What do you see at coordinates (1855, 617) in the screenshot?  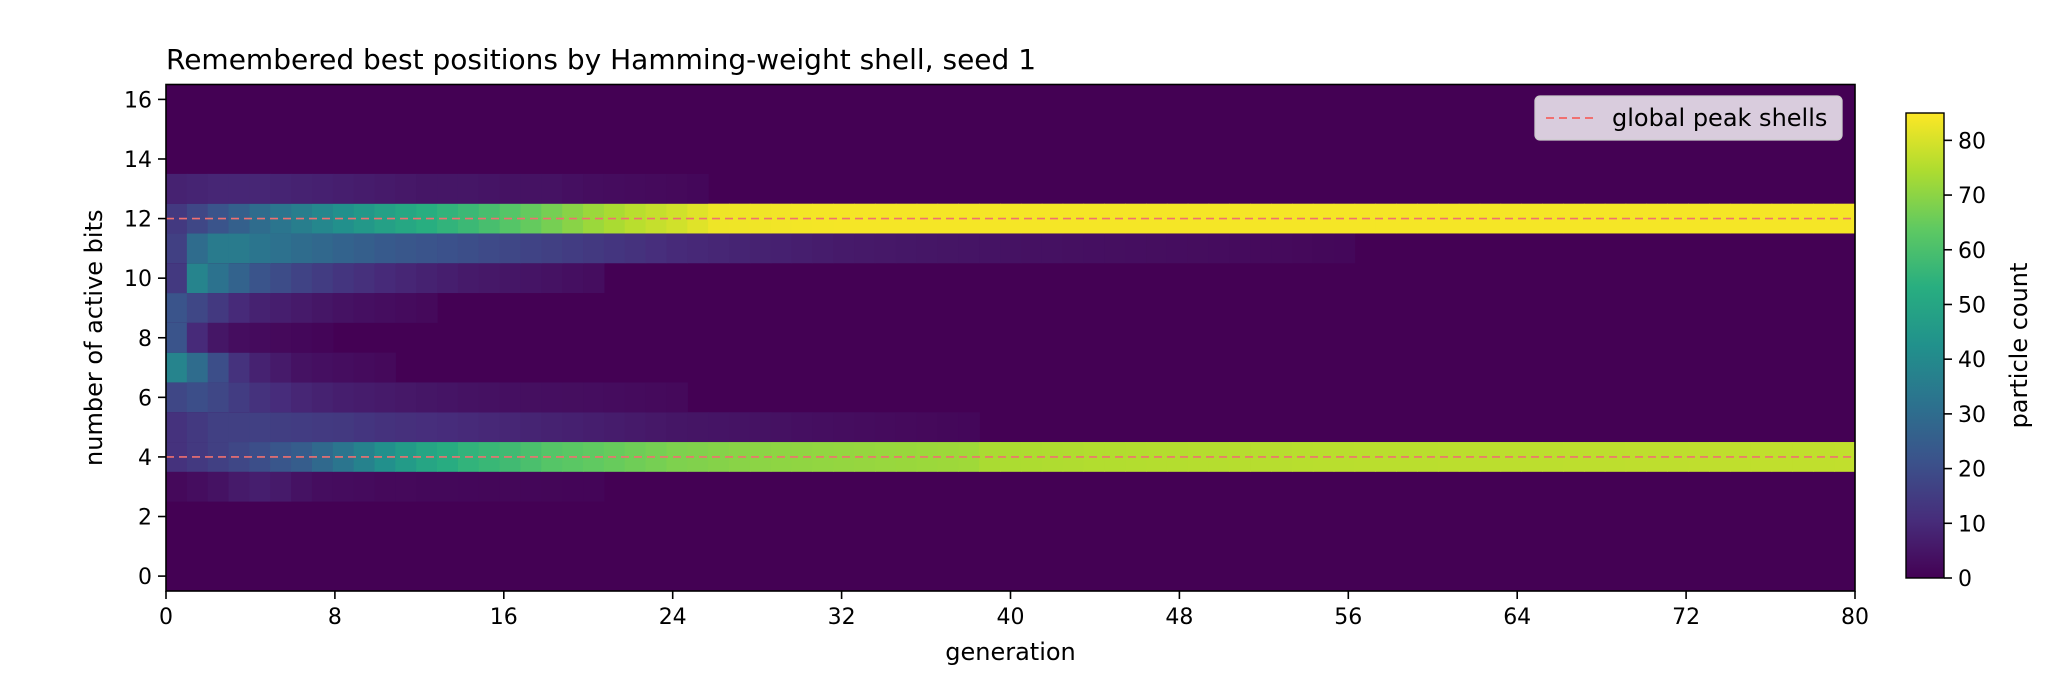 I see `x-tick-label: 80` at bounding box center [1855, 617].